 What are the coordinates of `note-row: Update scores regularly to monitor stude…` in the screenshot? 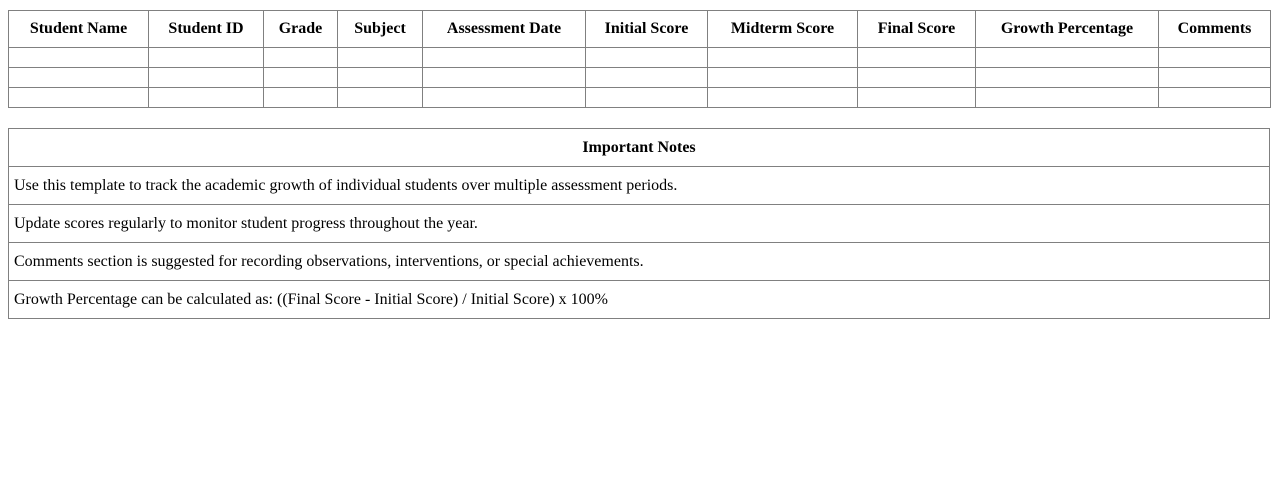 It's located at (639, 223).